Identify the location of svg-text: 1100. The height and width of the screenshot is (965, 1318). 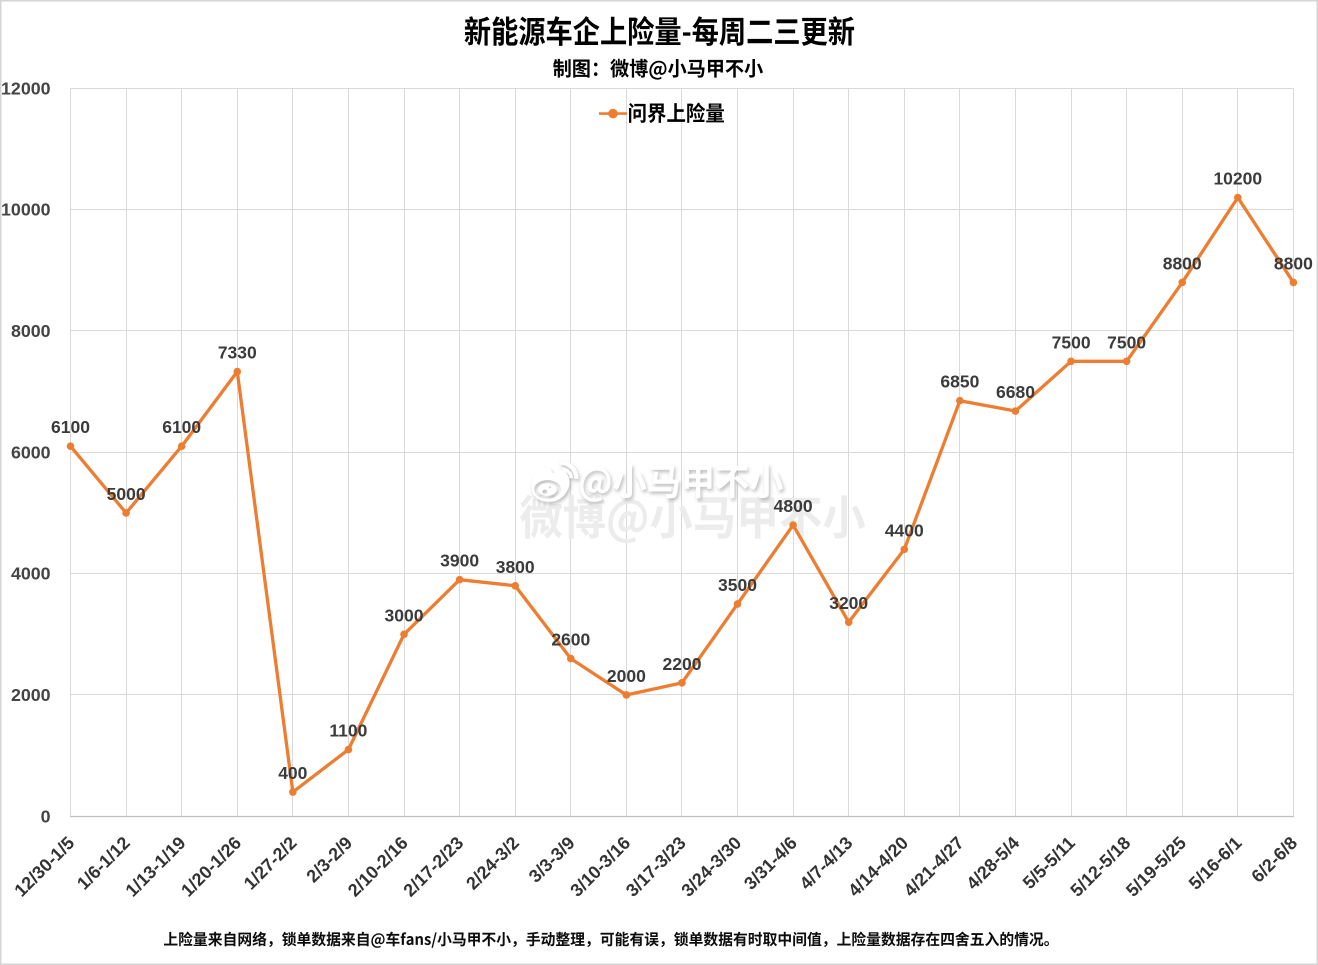
(348, 731).